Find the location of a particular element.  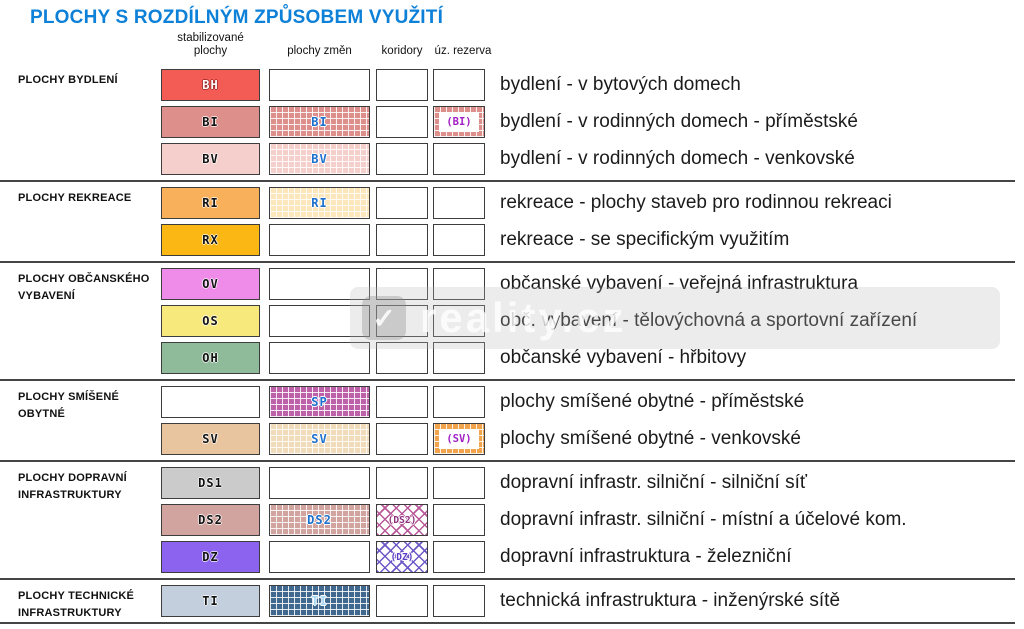

area-code: (SV) is located at coordinates (459, 439).